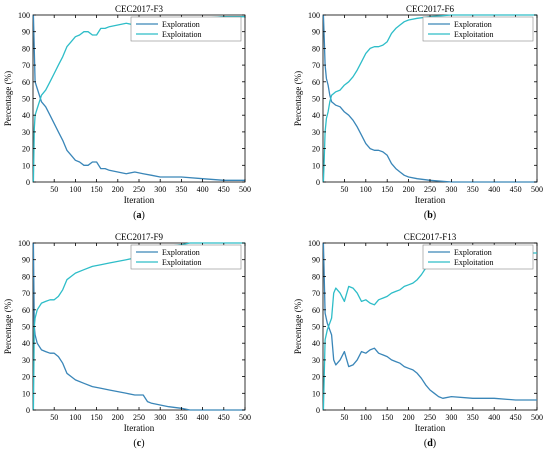 The height and width of the screenshot is (455, 550). What do you see at coordinates (430, 215) in the screenshot?
I see `panel-caption: (b)` at bounding box center [430, 215].